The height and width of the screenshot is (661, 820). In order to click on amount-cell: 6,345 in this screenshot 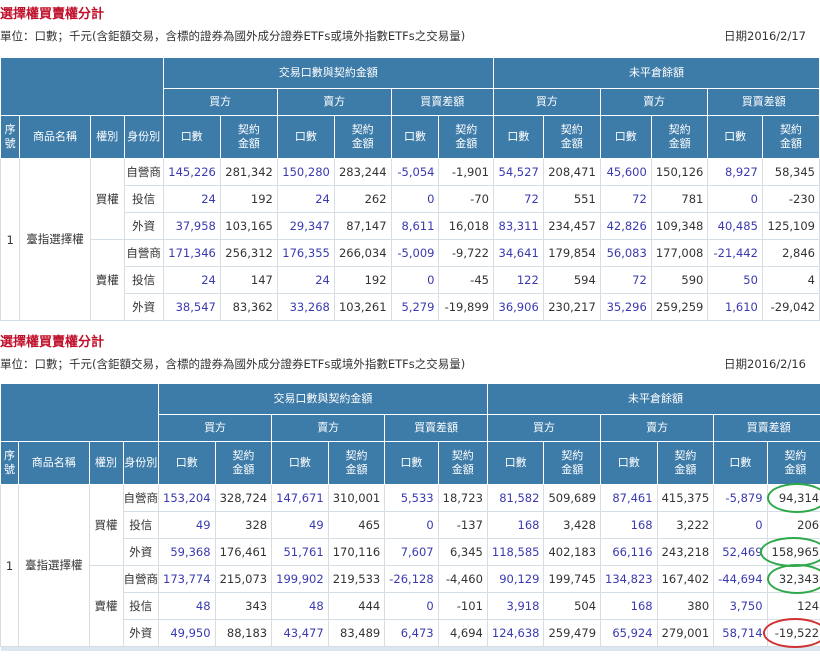, I will do `click(462, 552)`.